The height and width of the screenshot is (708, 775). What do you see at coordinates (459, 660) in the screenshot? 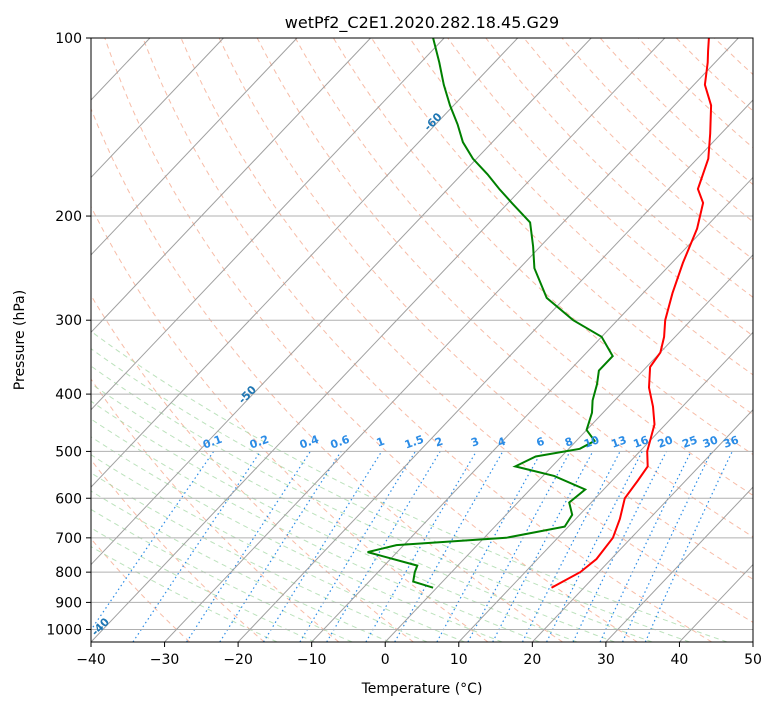
I see `x-tick-label: 10` at bounding box center [459, 660].